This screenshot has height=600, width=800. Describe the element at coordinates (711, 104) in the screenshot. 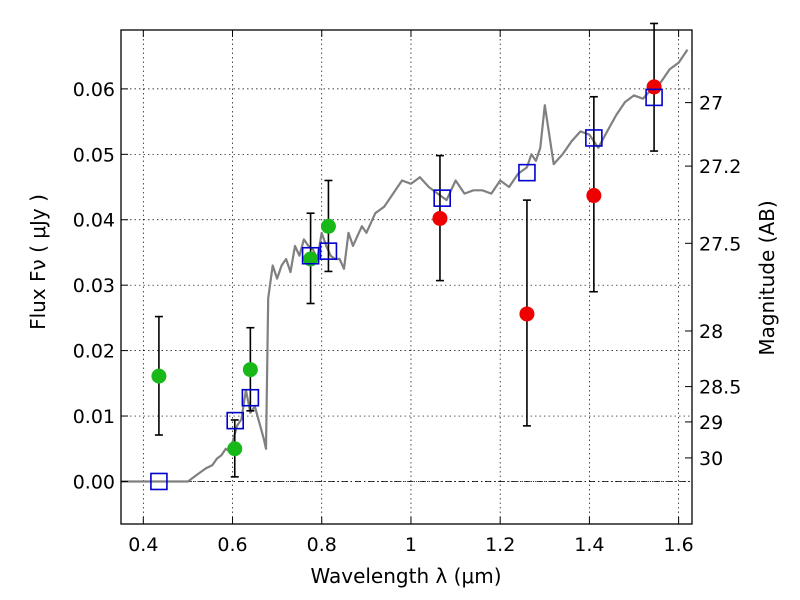

I see `mag-tick-label: 27` at that location.